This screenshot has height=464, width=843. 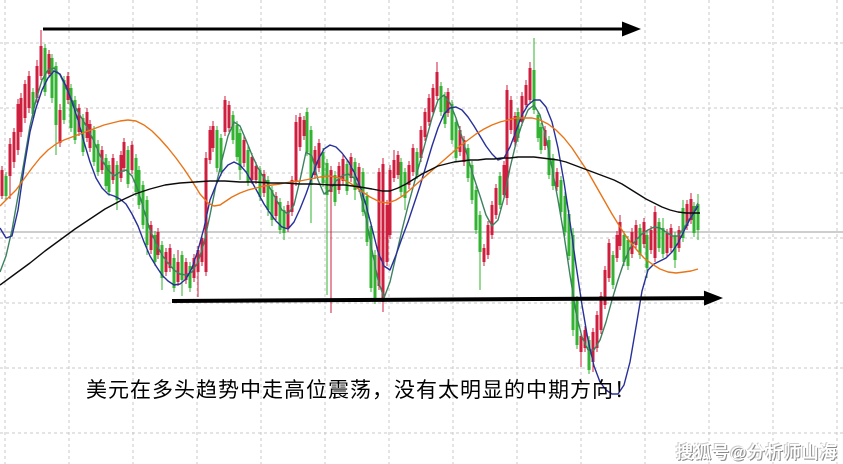 I want to click on trend-arrow-lower, so click(x=447, y=298).